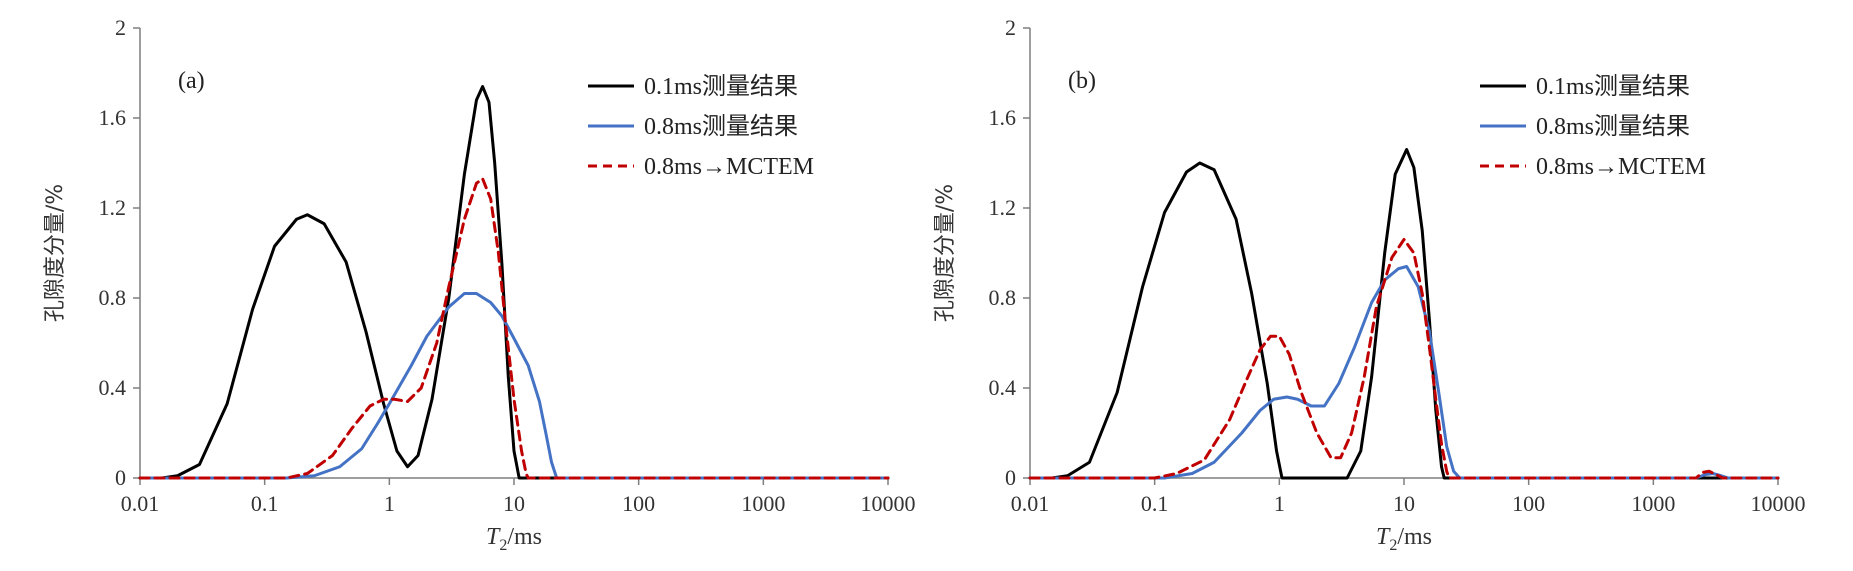  Describe the element at coordinates (1082, 81) in the screenshot. I see `panel-label: (b)` at that location.